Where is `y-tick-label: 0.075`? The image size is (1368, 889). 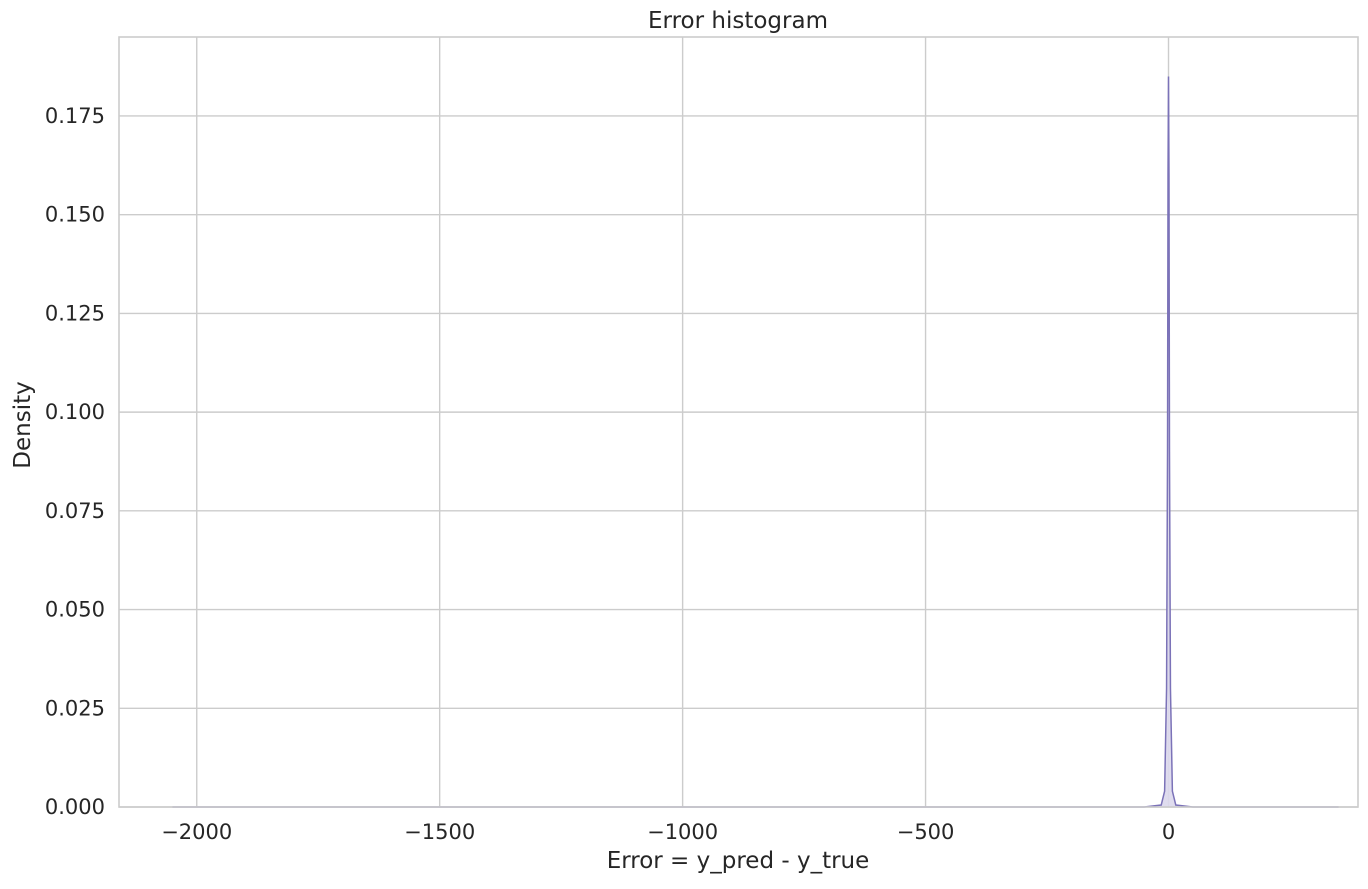 y-tick-label: 0.075 is located at coordinates (75, 511).